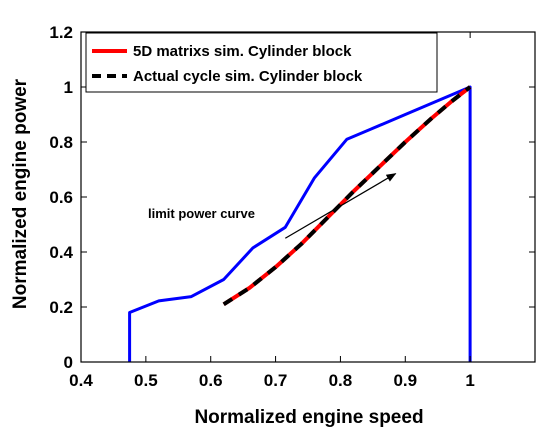  What do you see at coordinates (469, 380) in the screenshot?
I see `x-tick-label: 1` at bounding box center [469, 380].